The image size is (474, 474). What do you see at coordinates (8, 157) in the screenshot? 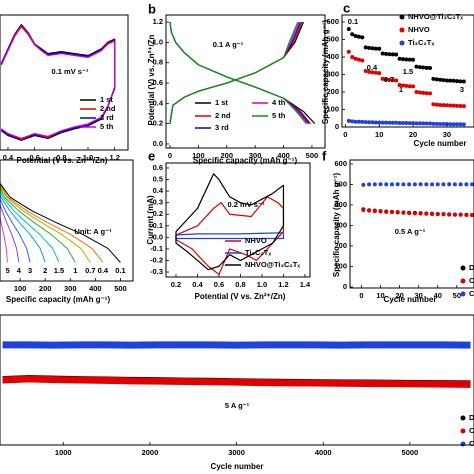
I see `x-tick-label: 0.4` at bounding box center [8, 157].